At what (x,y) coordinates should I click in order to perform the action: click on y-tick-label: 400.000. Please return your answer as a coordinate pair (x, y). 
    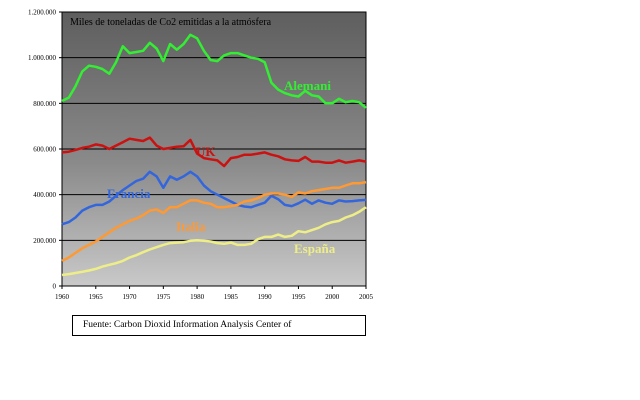
    Looking at the image, I should click on (44, 195).